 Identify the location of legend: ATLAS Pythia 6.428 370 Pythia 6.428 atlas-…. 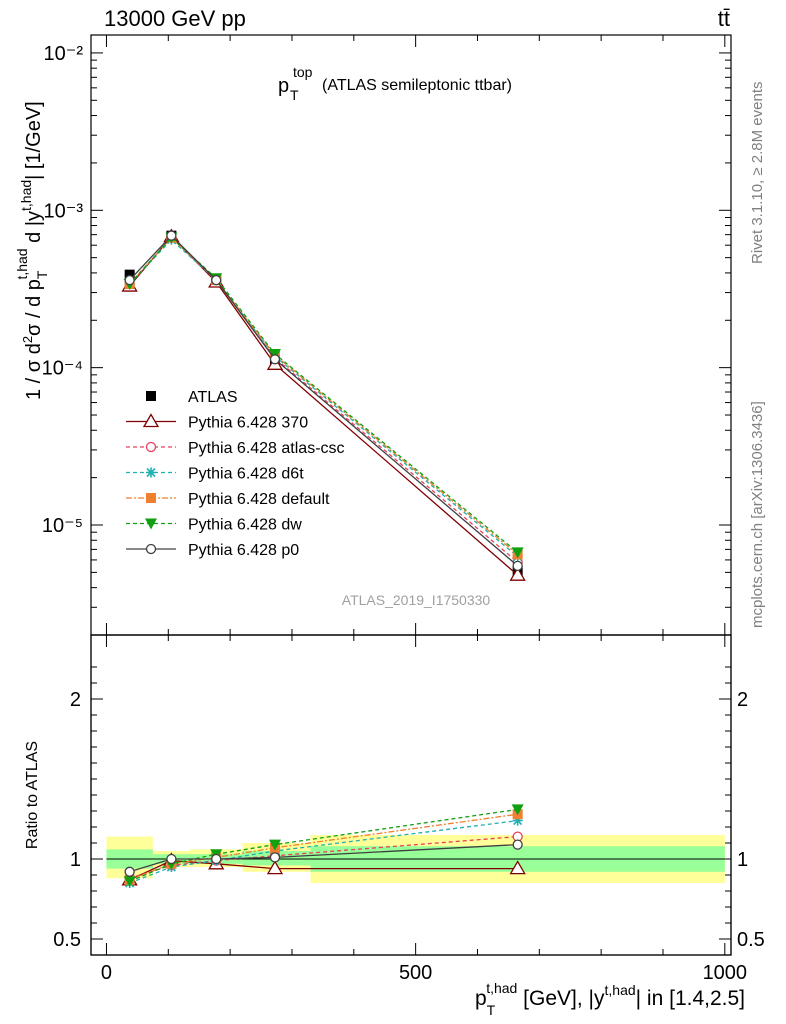
(235, 474).